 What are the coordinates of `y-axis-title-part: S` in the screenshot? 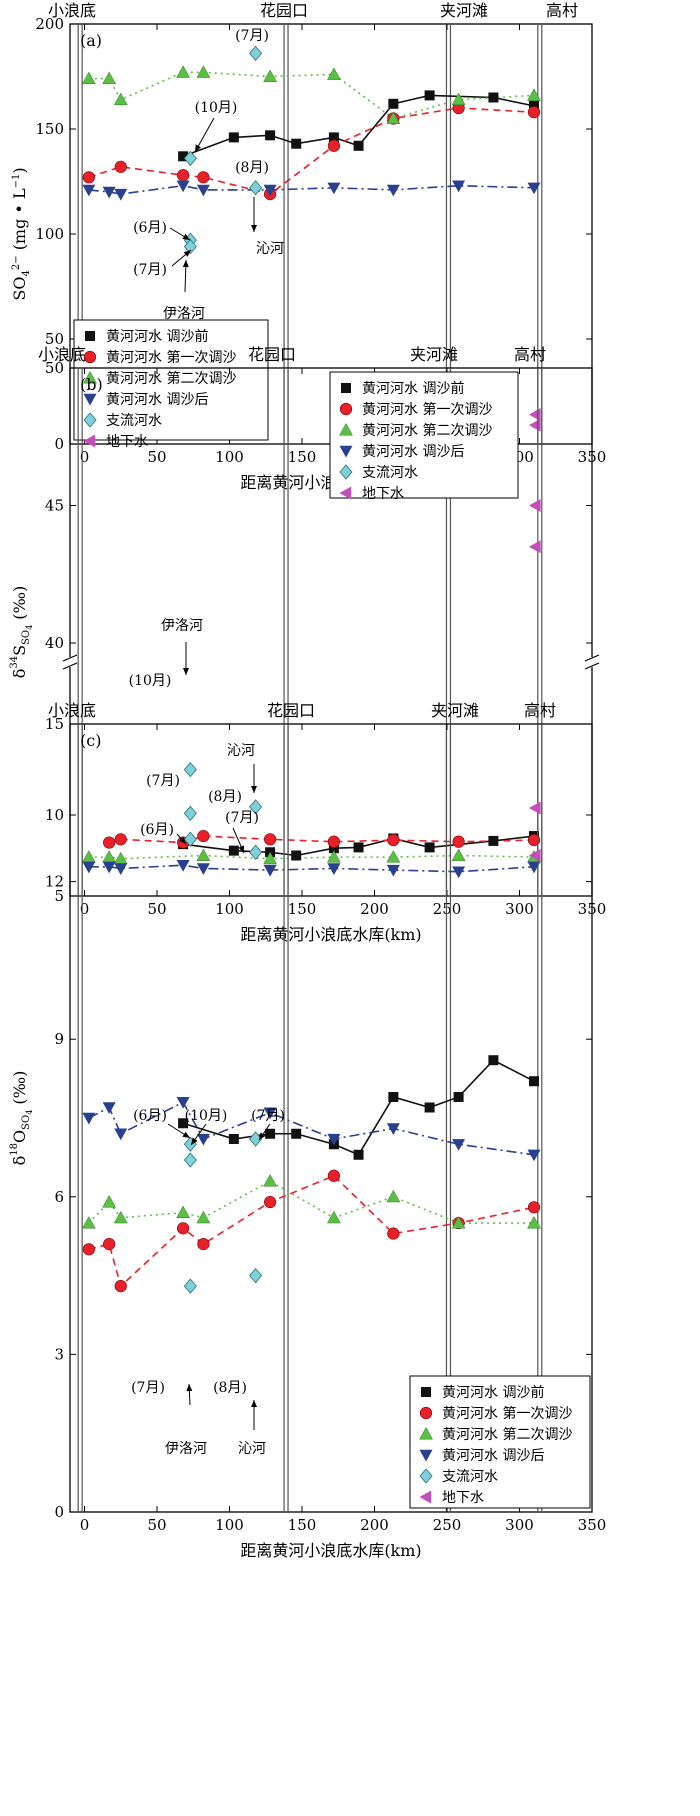 It's located at (19, 650).